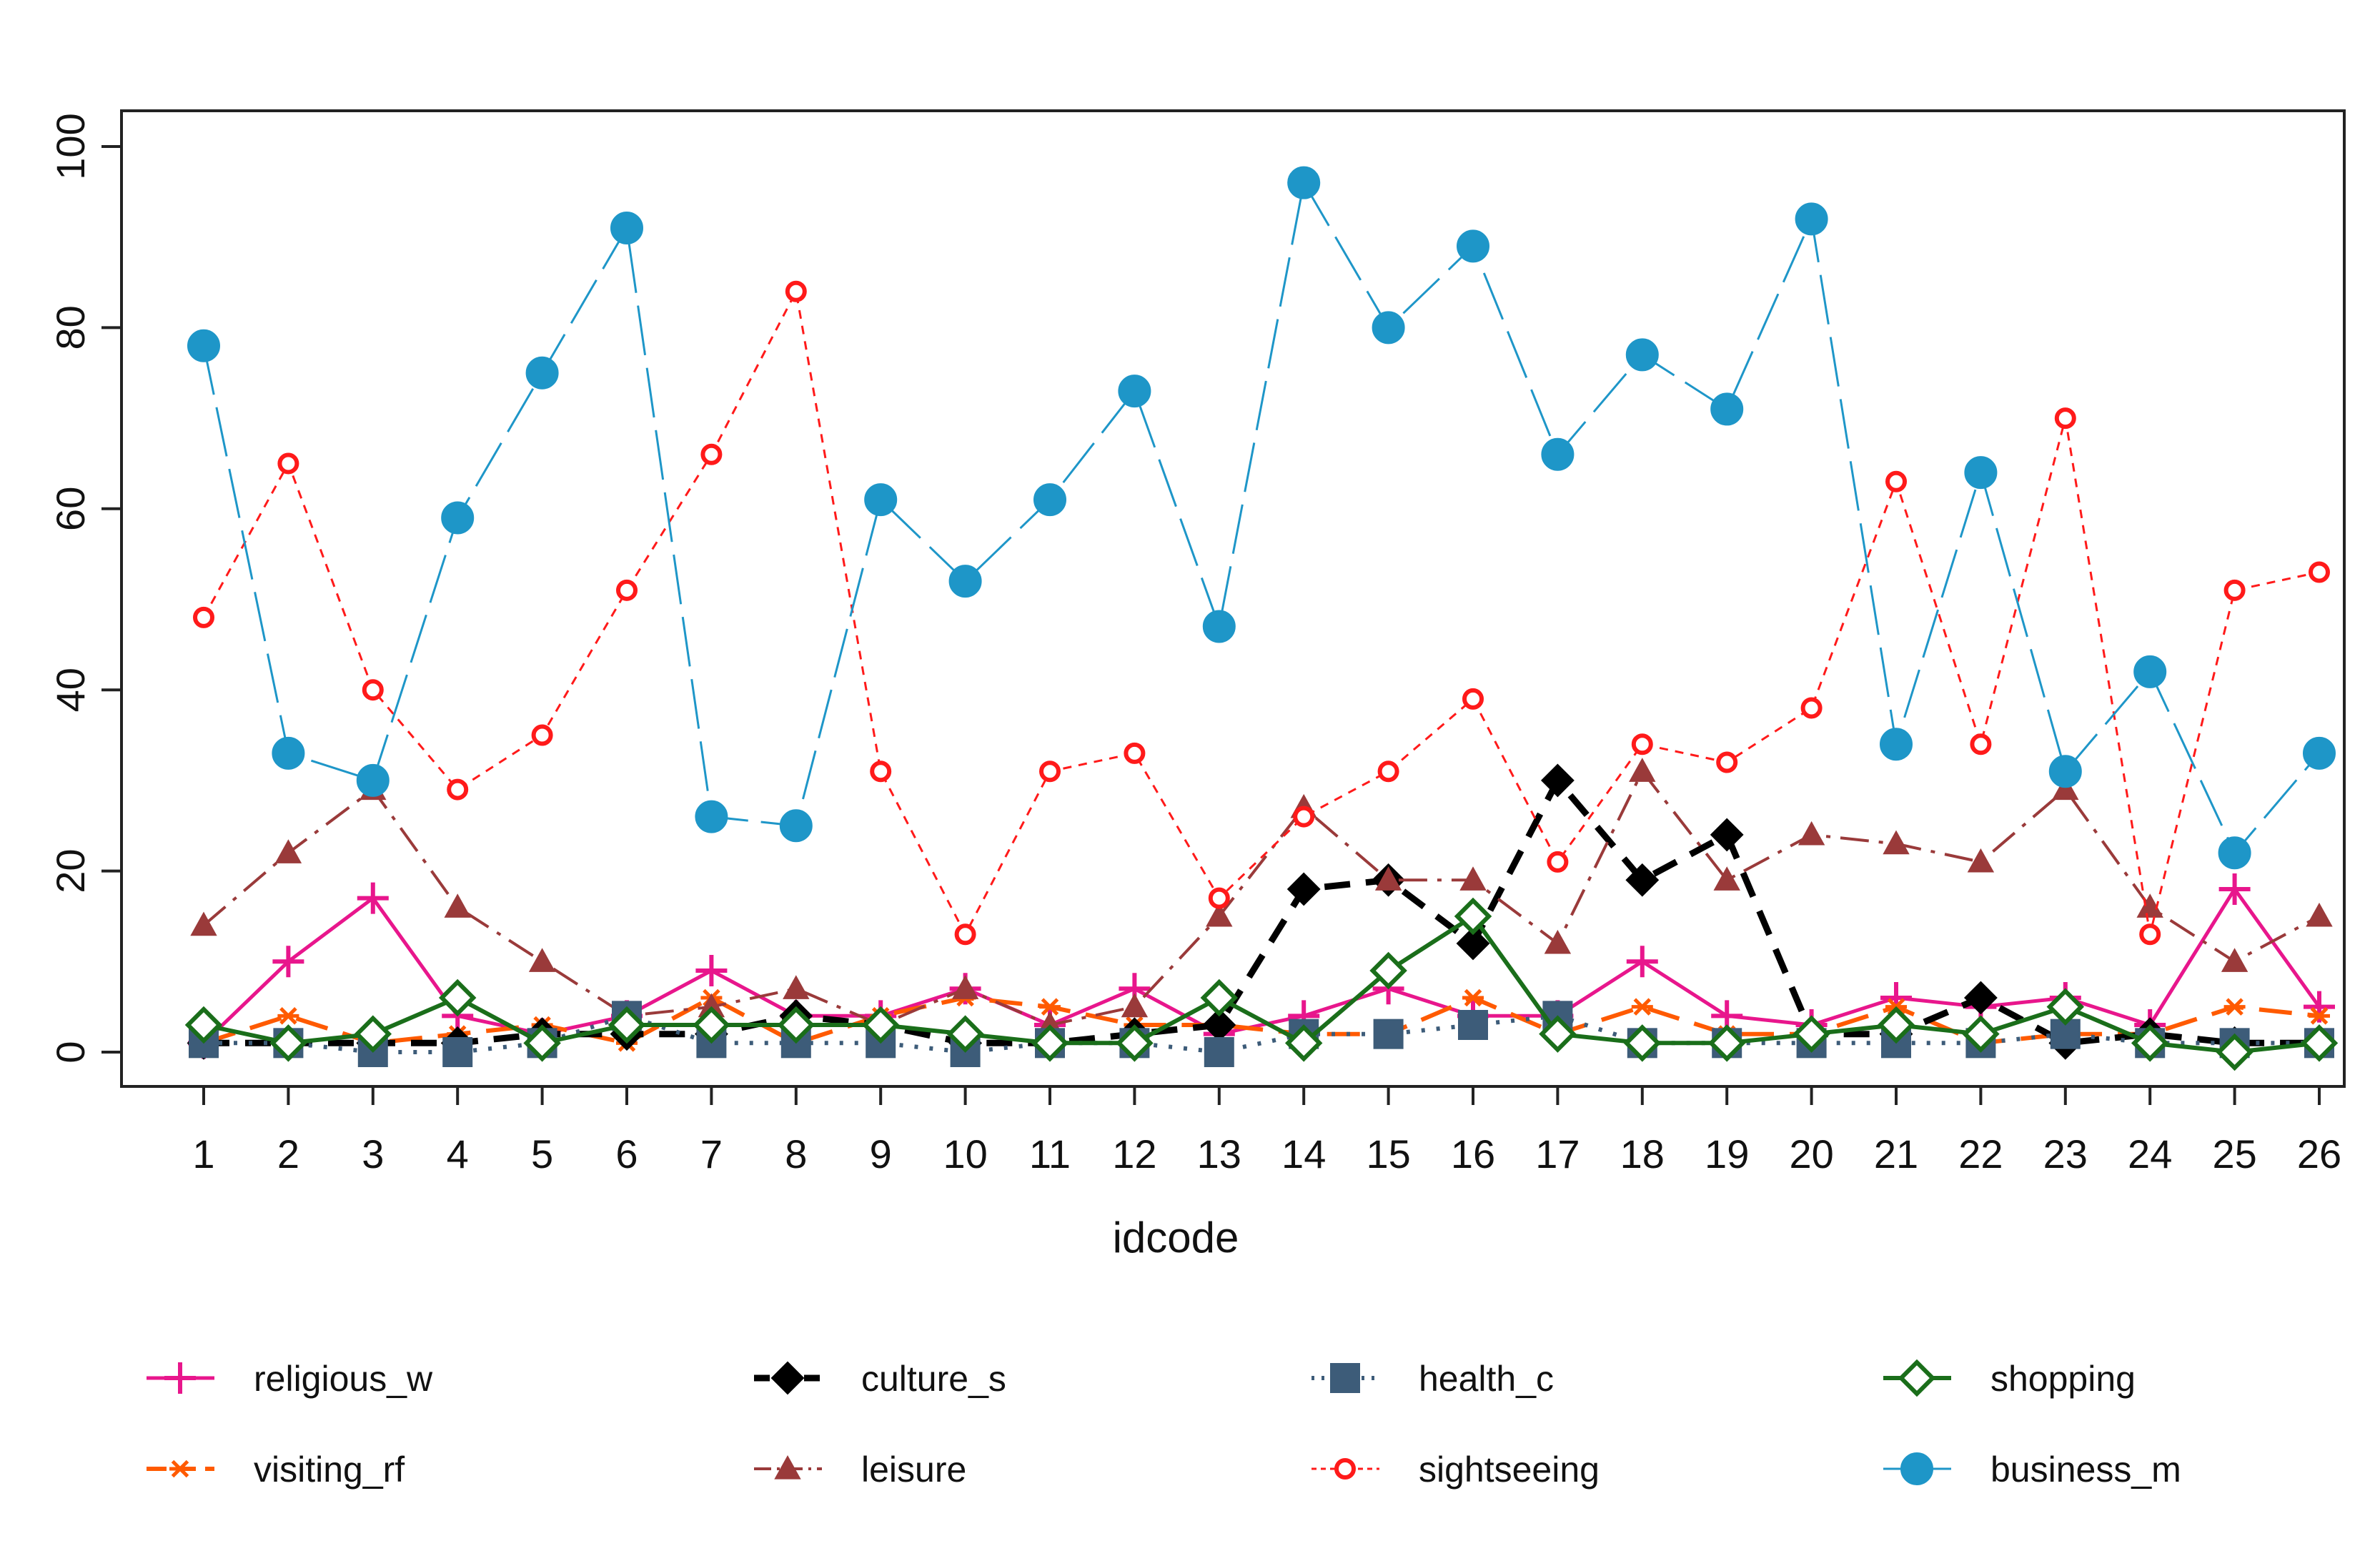 The height and width of the screenshot is (1541, 2380). I want to click on y-tick-label: 20, so click(70, 871).